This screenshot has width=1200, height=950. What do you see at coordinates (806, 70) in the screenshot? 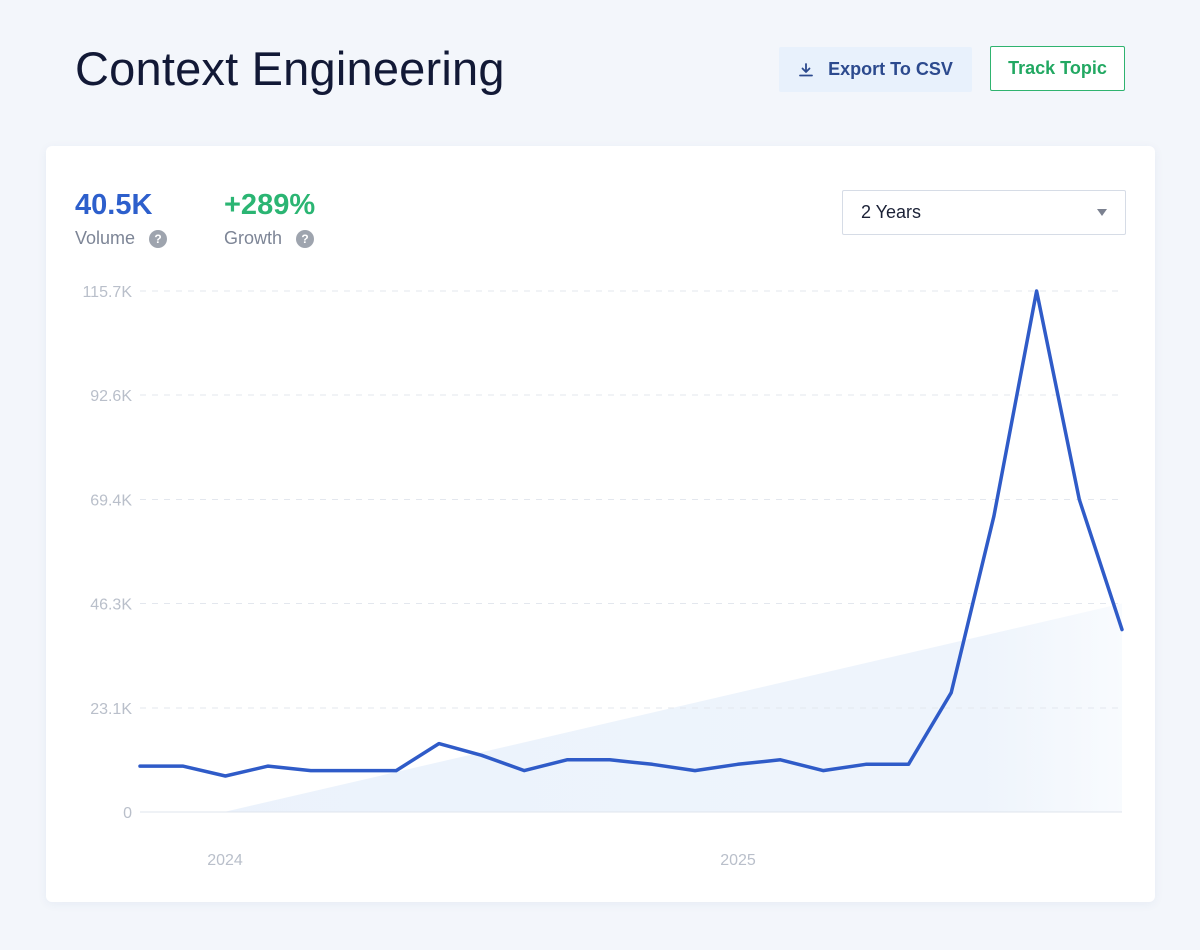
I see `download-icon` at bounding box center [806, 70].